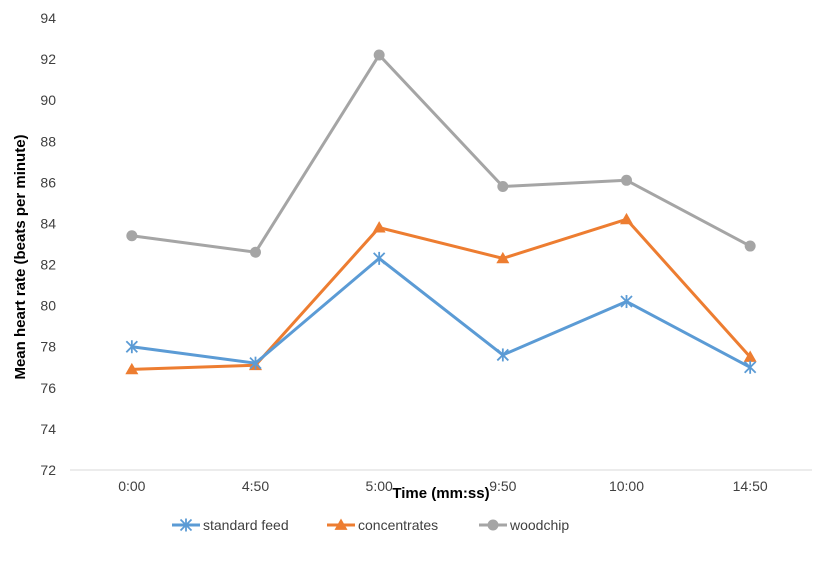  I want to click on y-tick-label: 74, so click(48, 429).